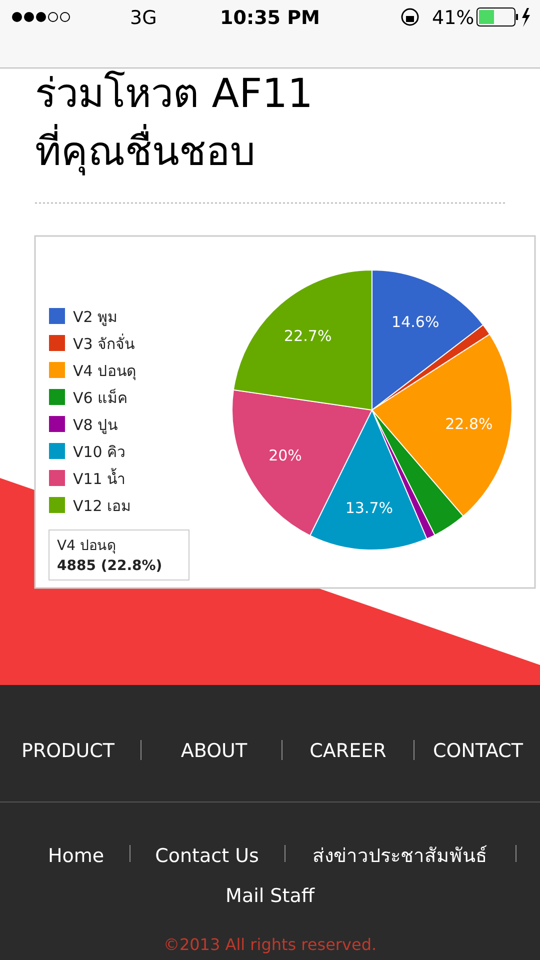  I want to click on text: ©2013 All rights reserved., so click(270, 944).